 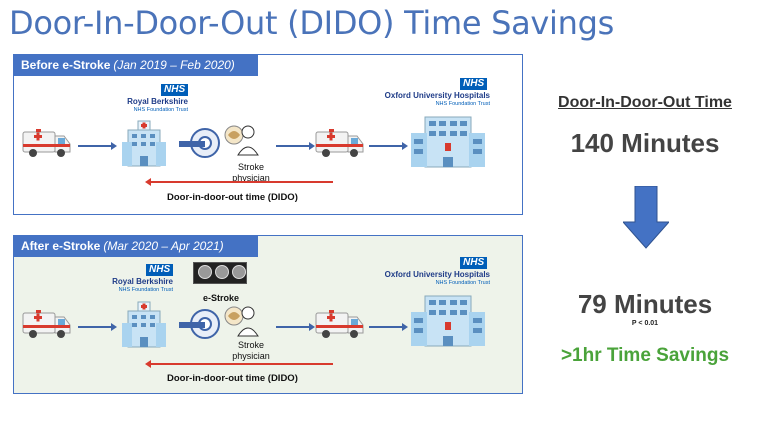 I want to click on before-time-value: 140 Minutes, so click(x=645, y=143).